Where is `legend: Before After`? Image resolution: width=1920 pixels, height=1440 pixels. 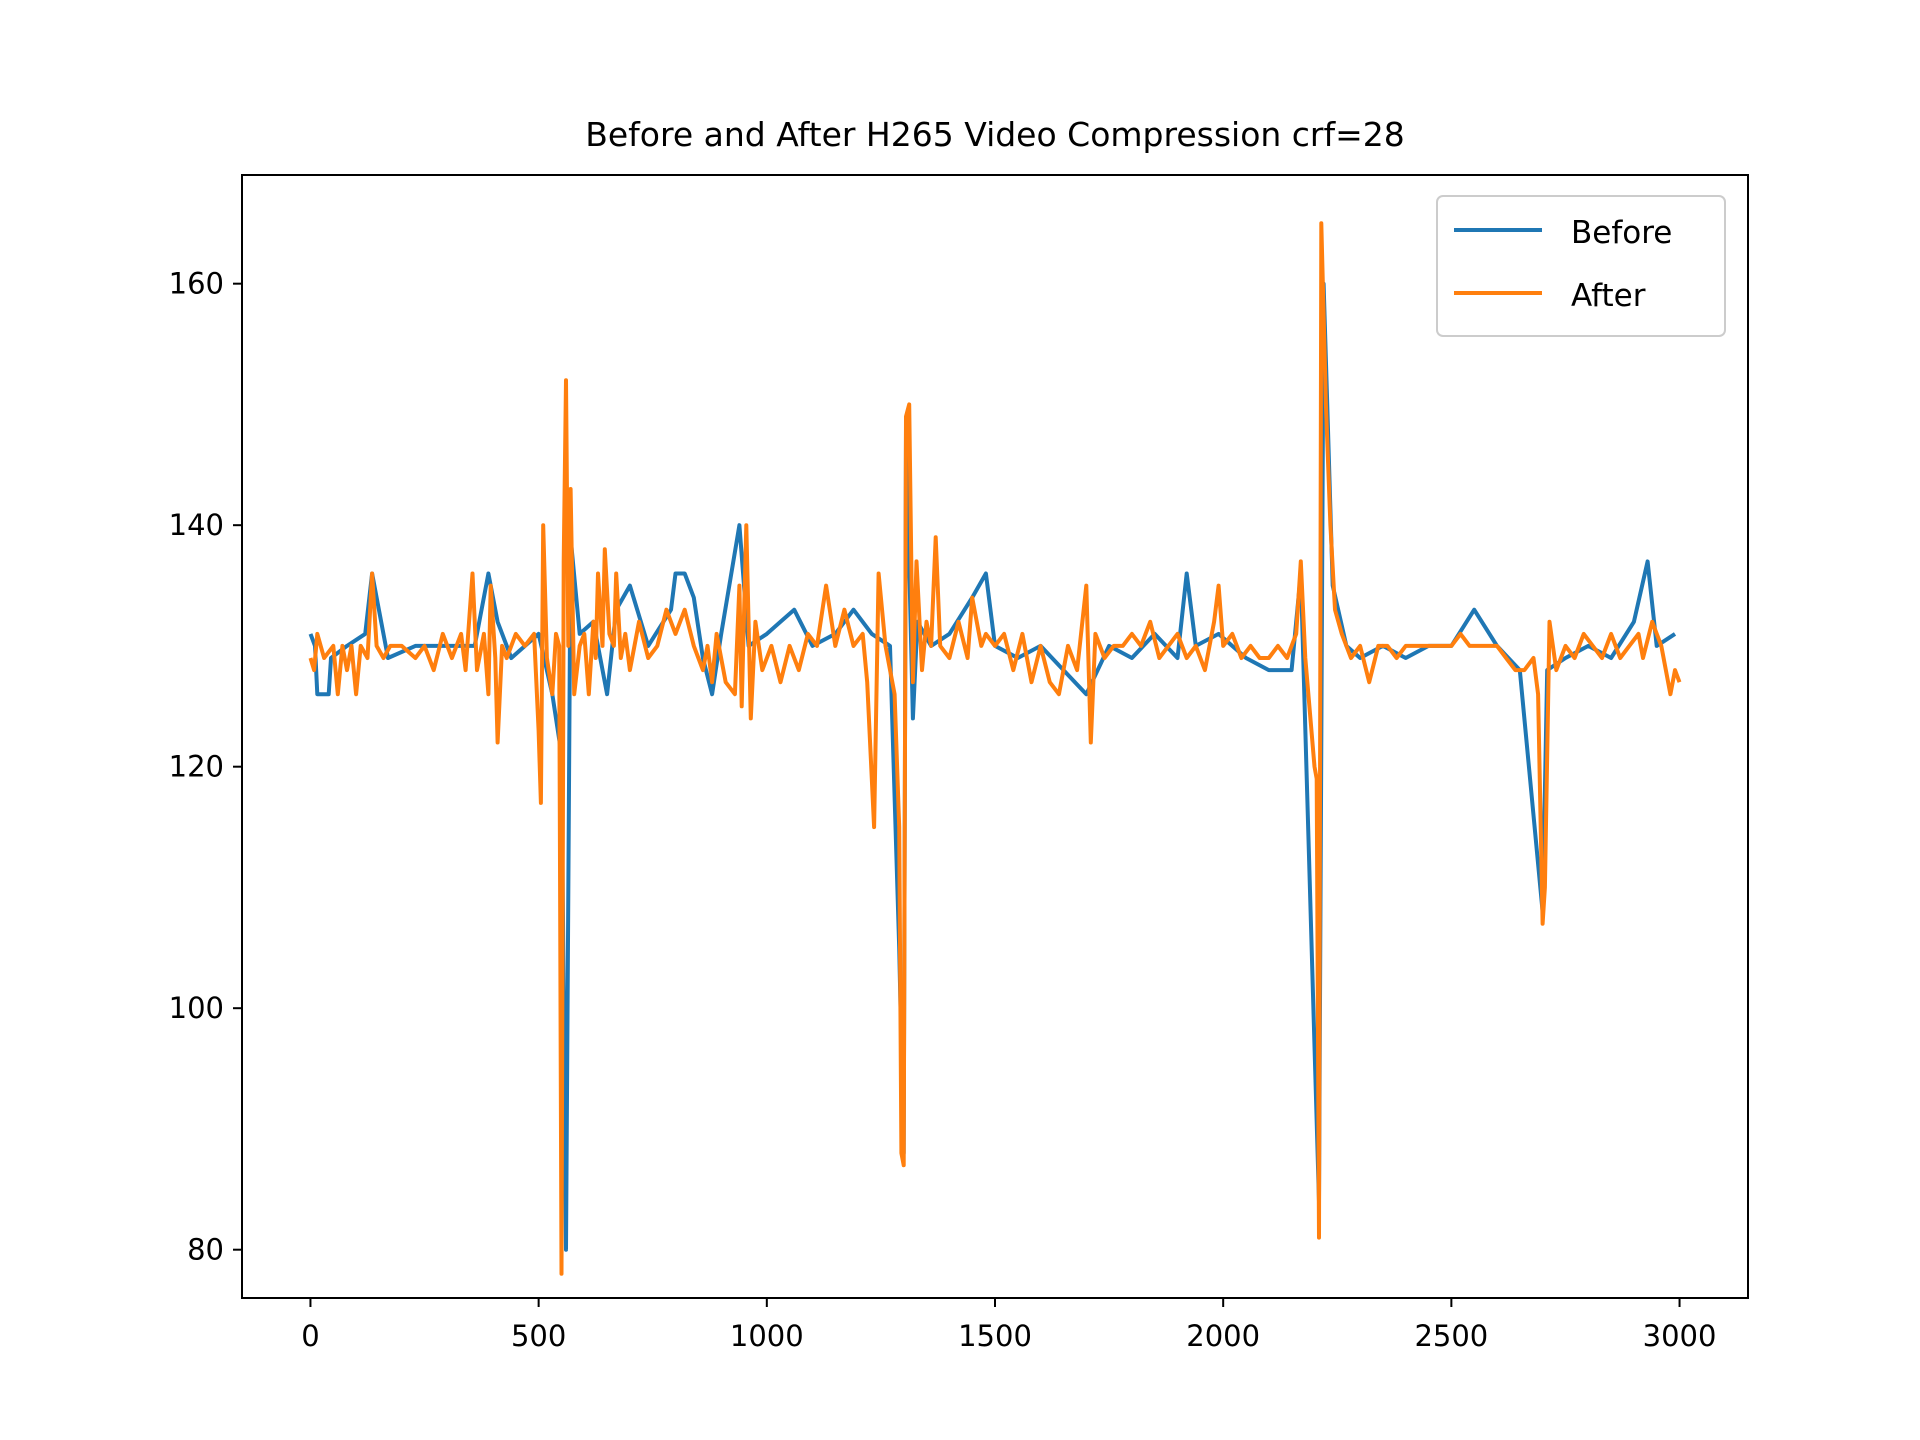 legend: Before After is located at coordinates (1581, 266).